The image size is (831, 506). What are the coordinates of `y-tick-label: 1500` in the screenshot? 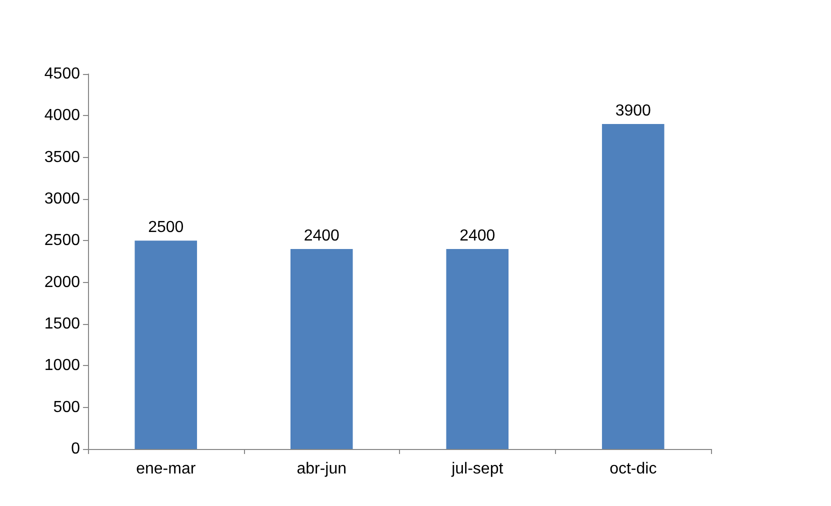 It's located at (62, 324).